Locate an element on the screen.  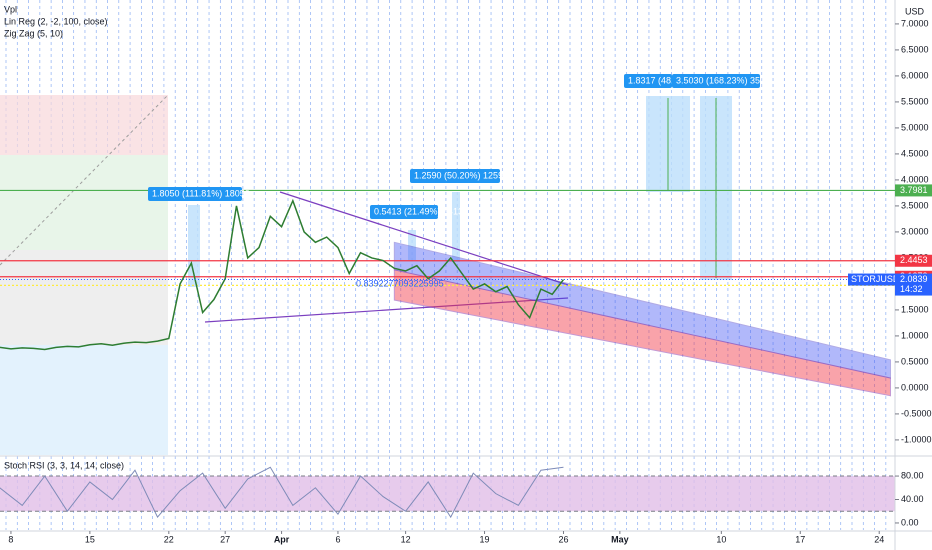
measure-label: 1.2590 (50.20%) 12590 is located at coordinates (461, 175).